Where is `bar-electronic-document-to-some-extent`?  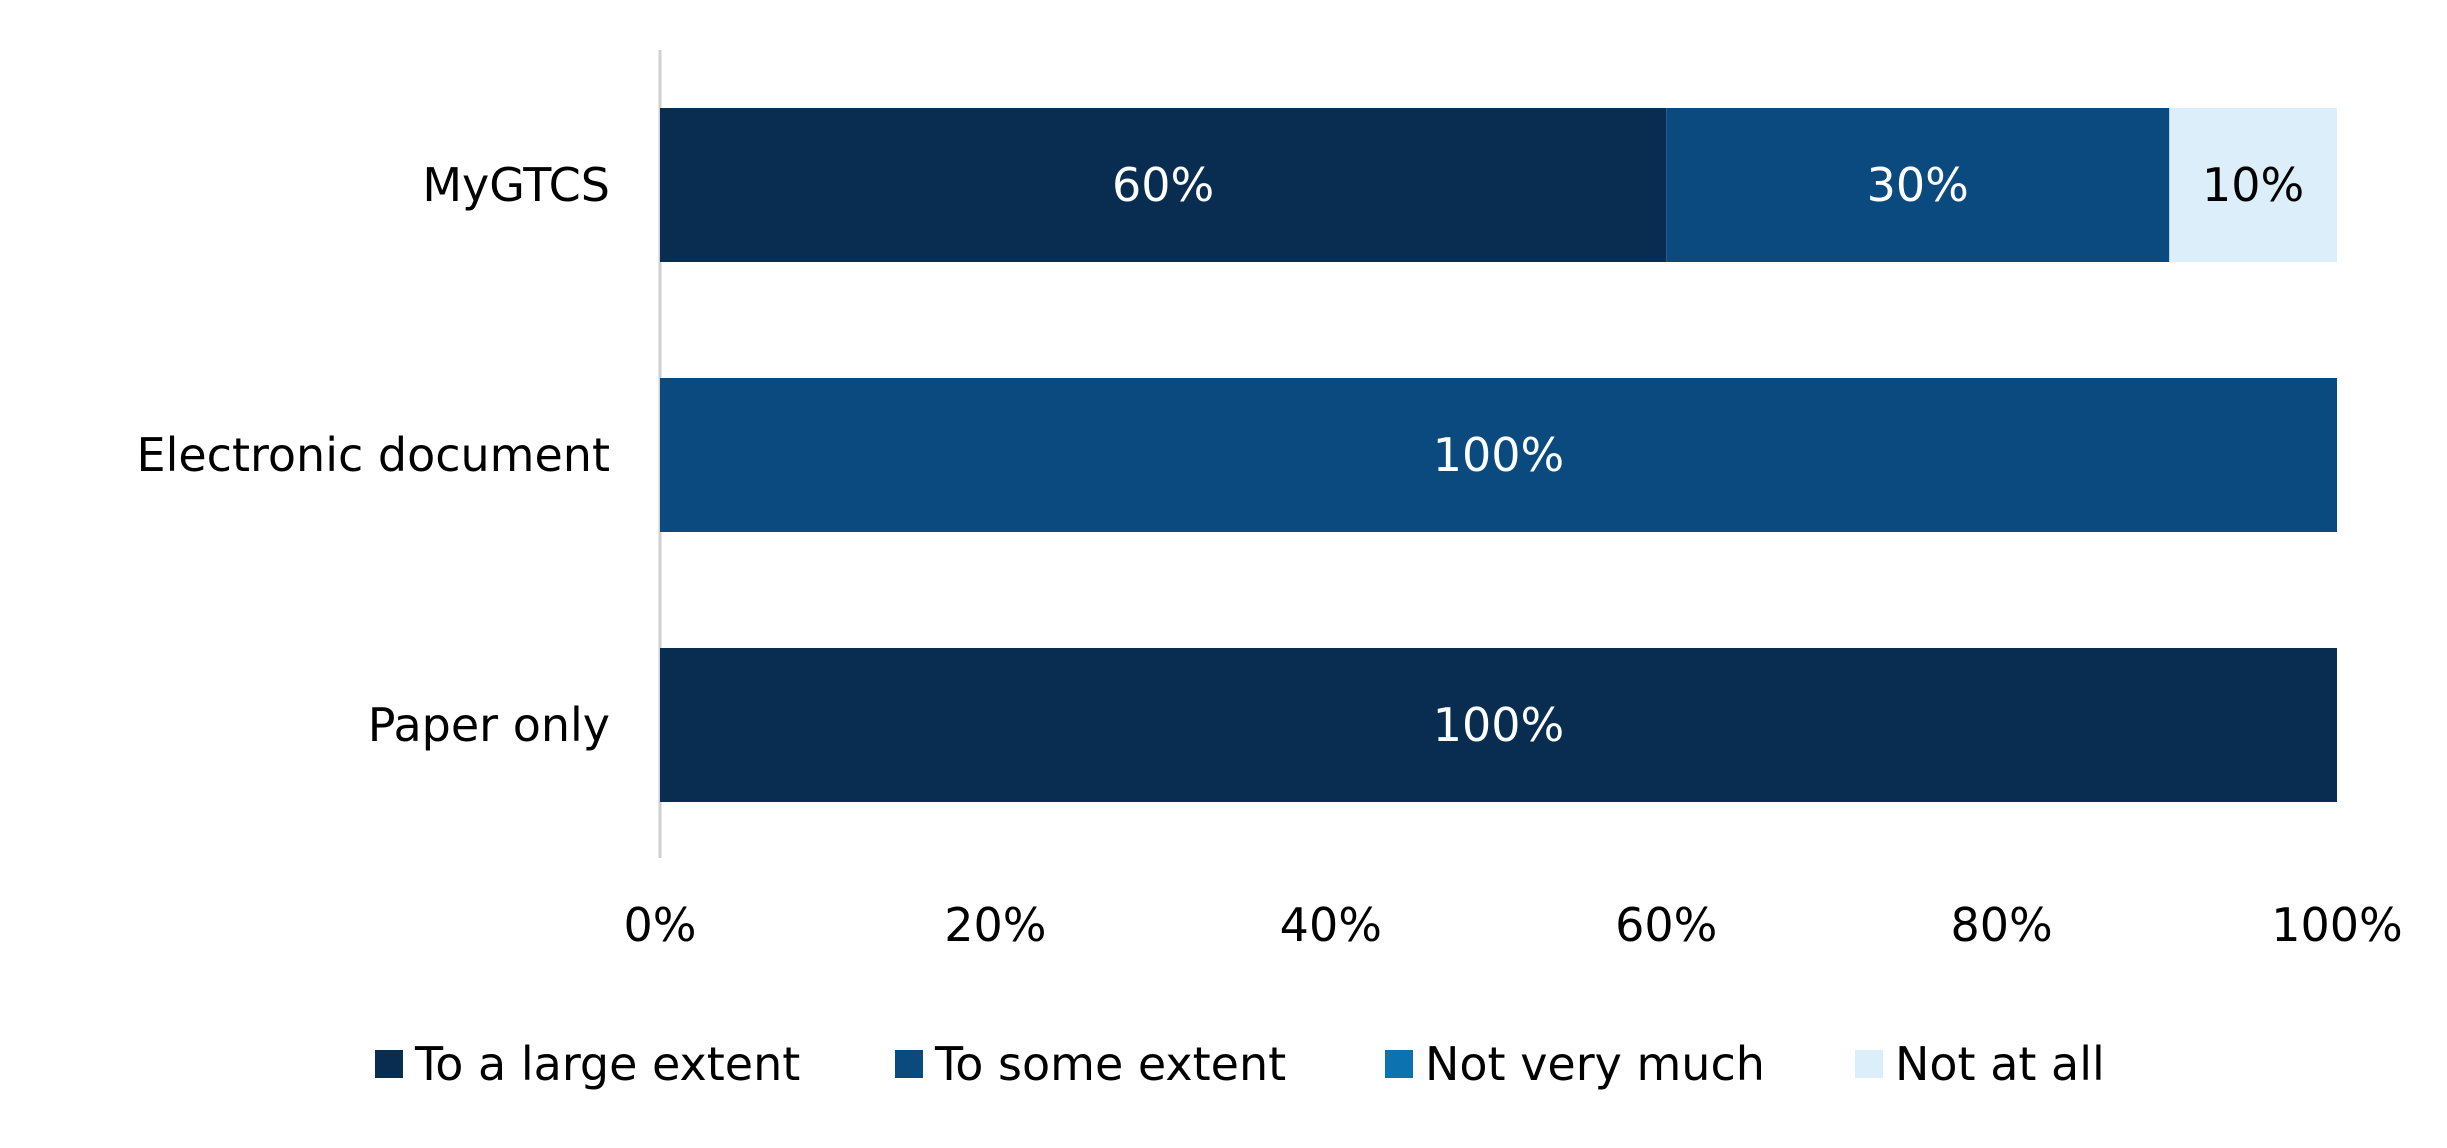 bar-electronic-document-to-some-extent is located at coordinates (1498, 455).